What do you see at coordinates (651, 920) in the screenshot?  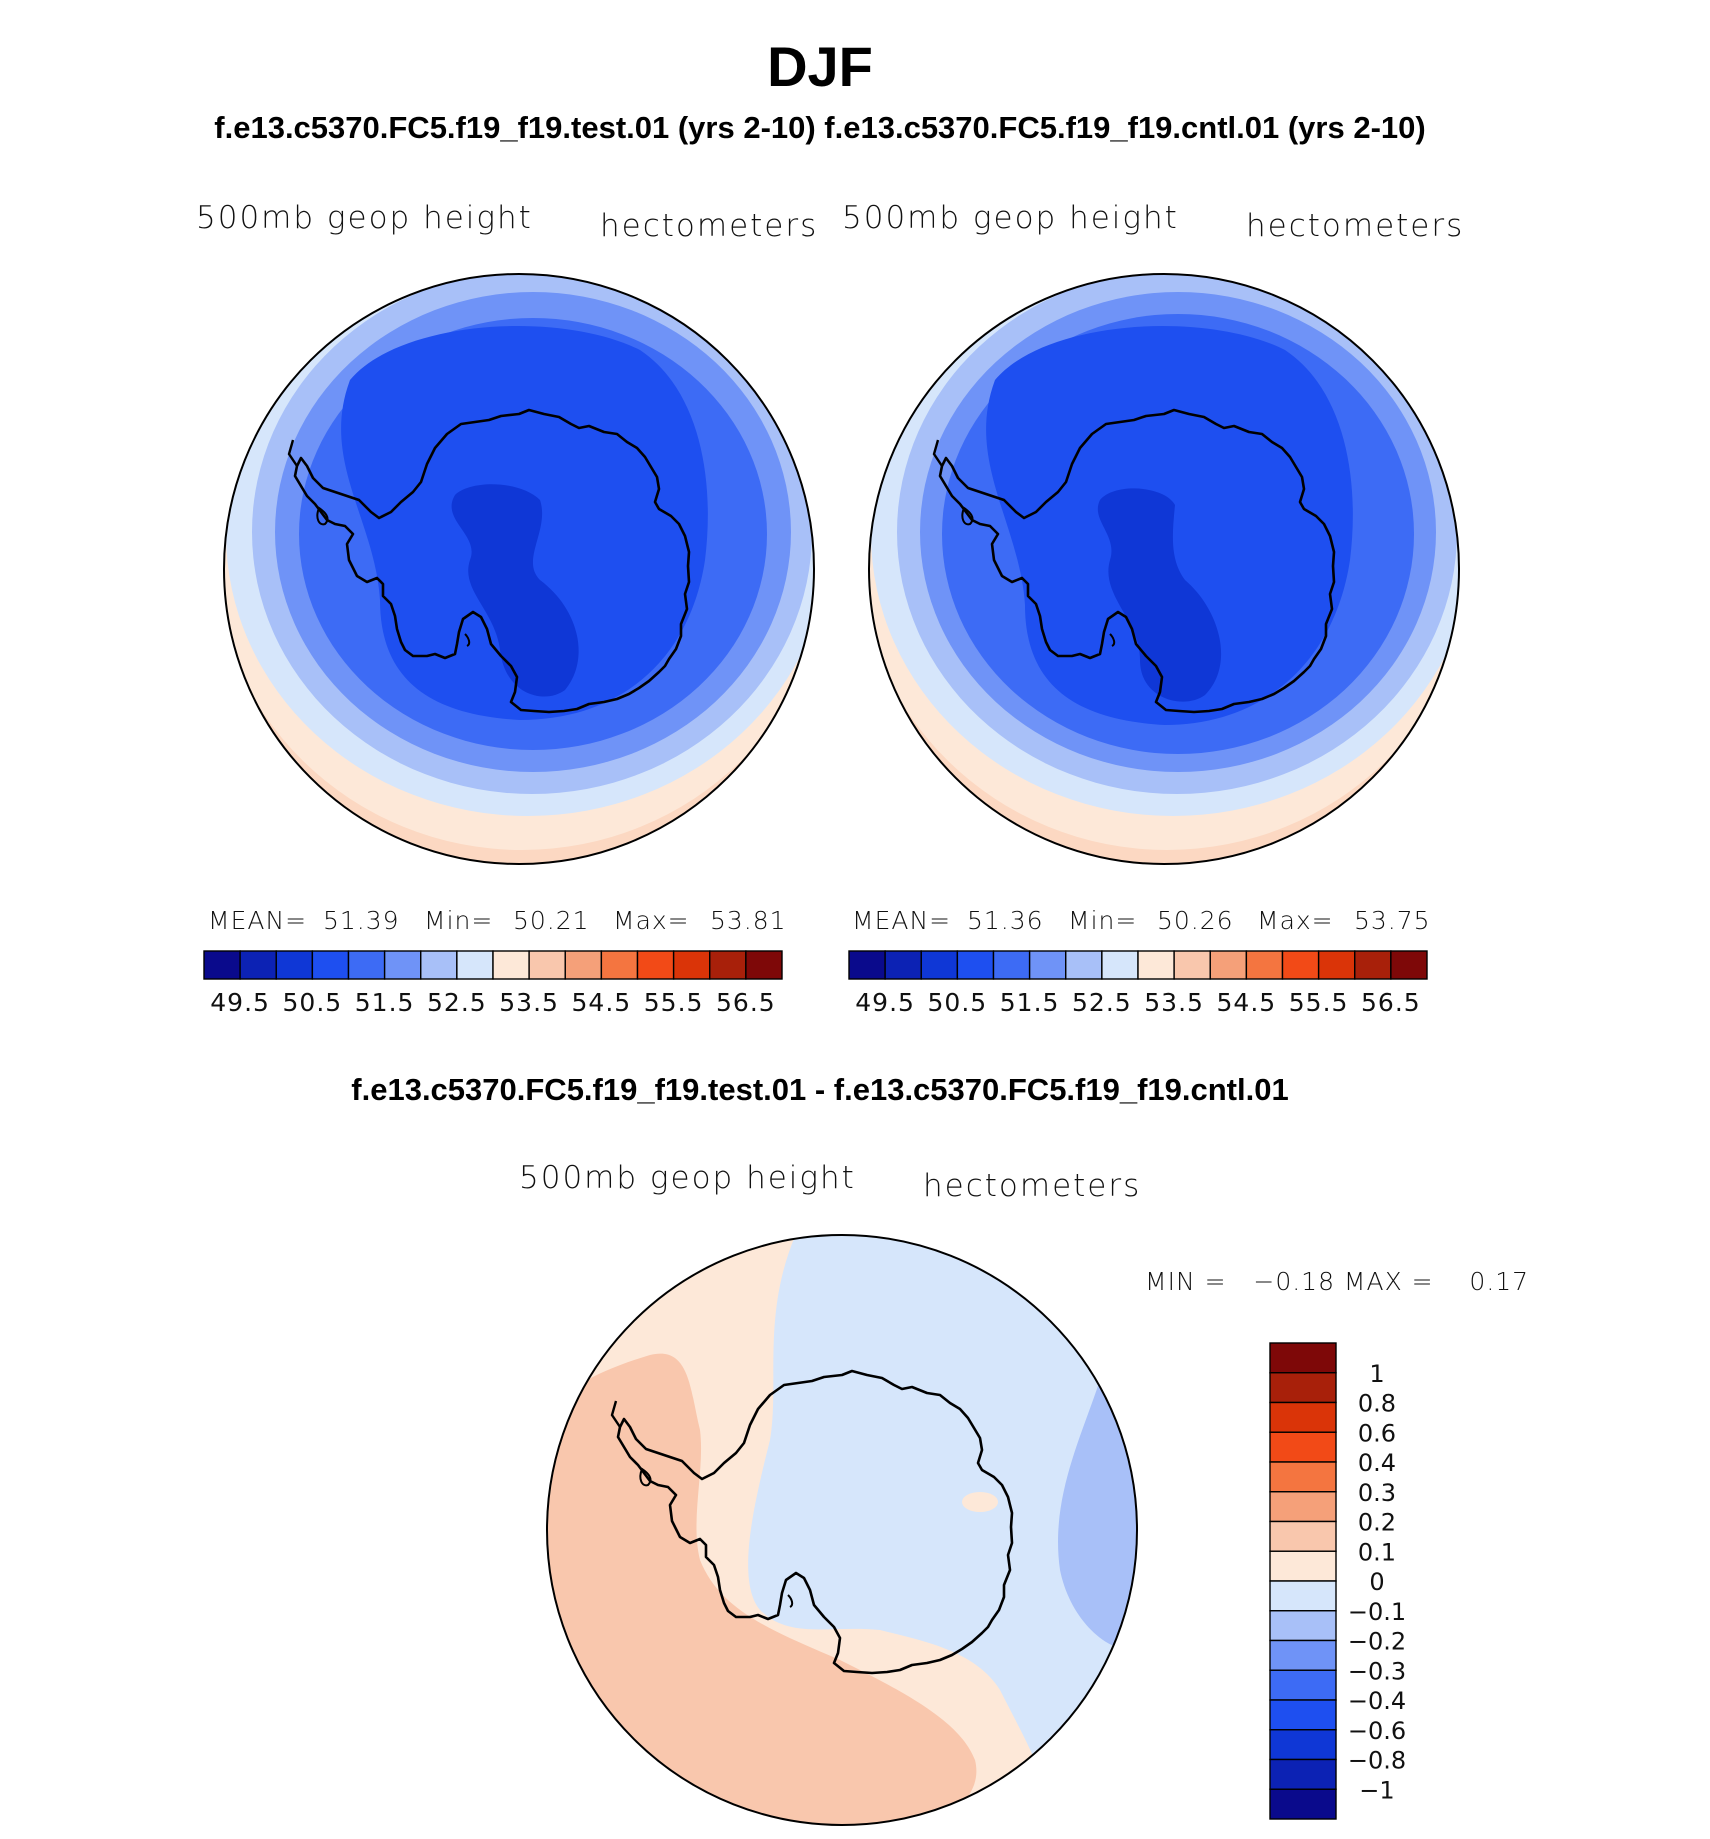 I see `panel-1-max-label: Max=` at bounding box center [651, 920].